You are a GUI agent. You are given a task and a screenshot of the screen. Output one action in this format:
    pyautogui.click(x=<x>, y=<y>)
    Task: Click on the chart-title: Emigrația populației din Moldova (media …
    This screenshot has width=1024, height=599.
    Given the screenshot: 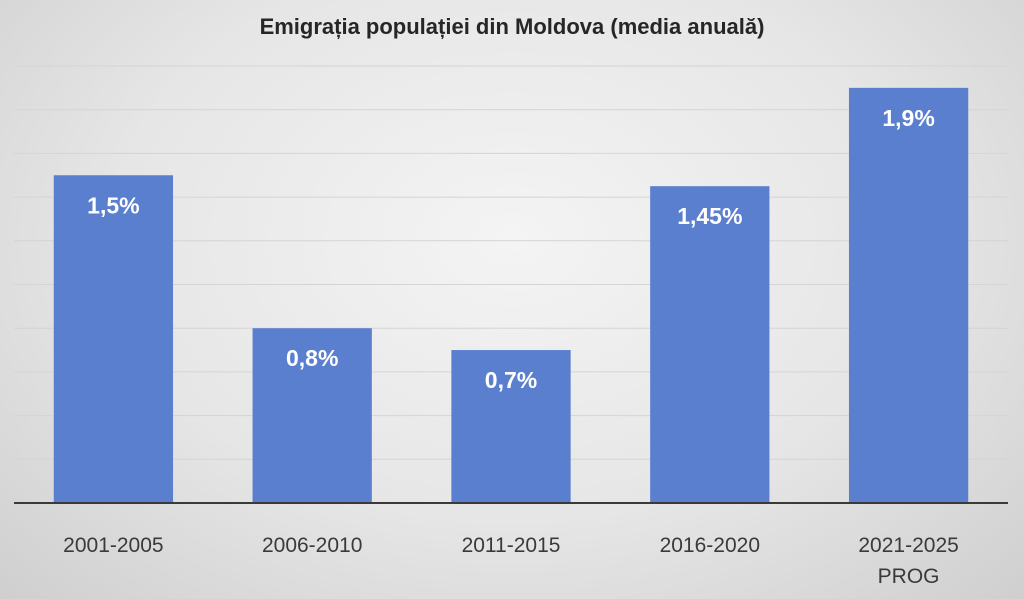 What is the action you would take?
    pyautogui.click(x=512, y=26)
    